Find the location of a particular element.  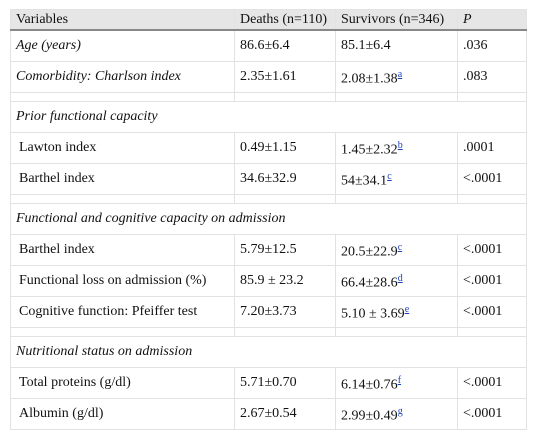

survivors-value: 54±34.1 is located at coordinates (364, 181).